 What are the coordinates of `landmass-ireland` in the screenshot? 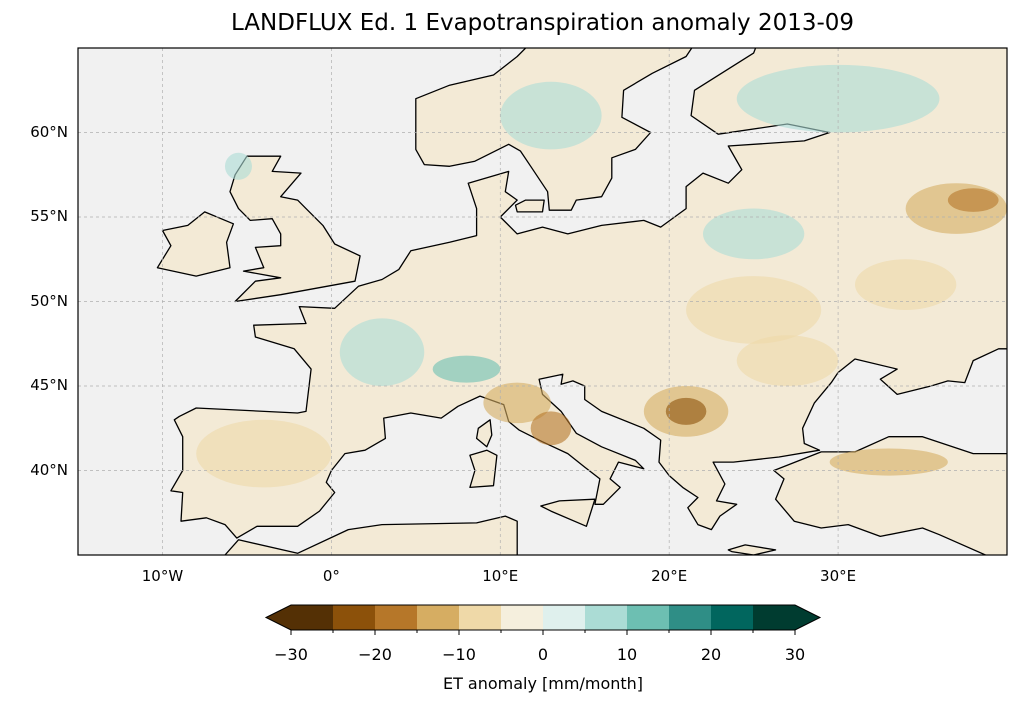 It's located at (195, 244).